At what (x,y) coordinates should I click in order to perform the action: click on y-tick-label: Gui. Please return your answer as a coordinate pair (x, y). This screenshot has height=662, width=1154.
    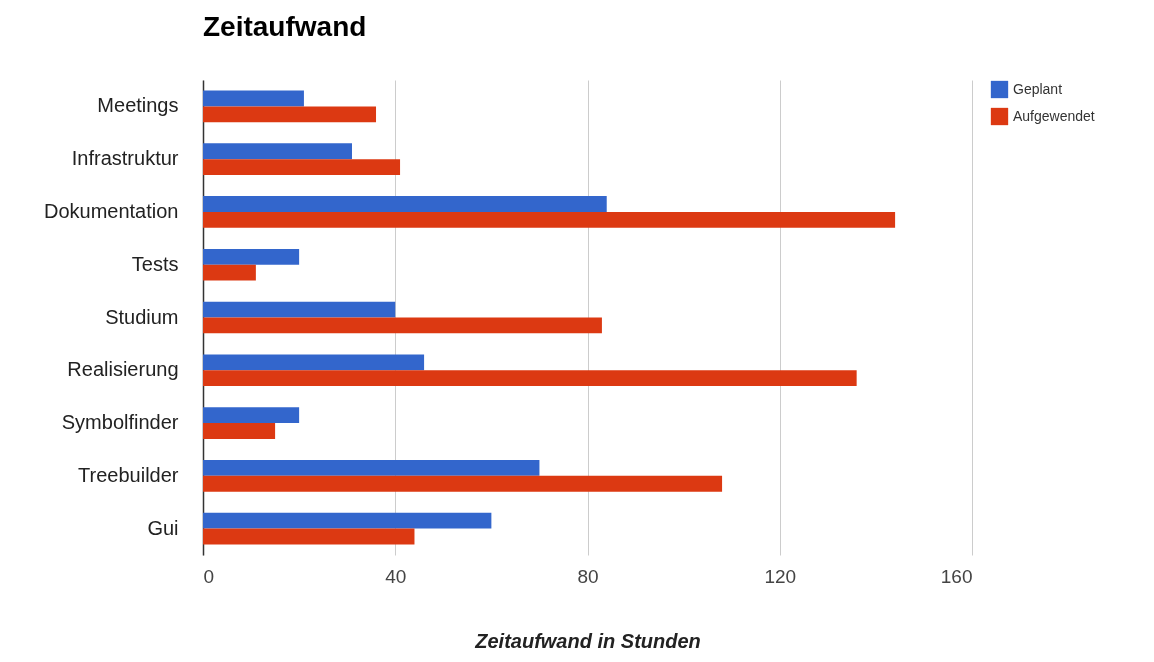
    Looking at the image, I should click on (163, 527).